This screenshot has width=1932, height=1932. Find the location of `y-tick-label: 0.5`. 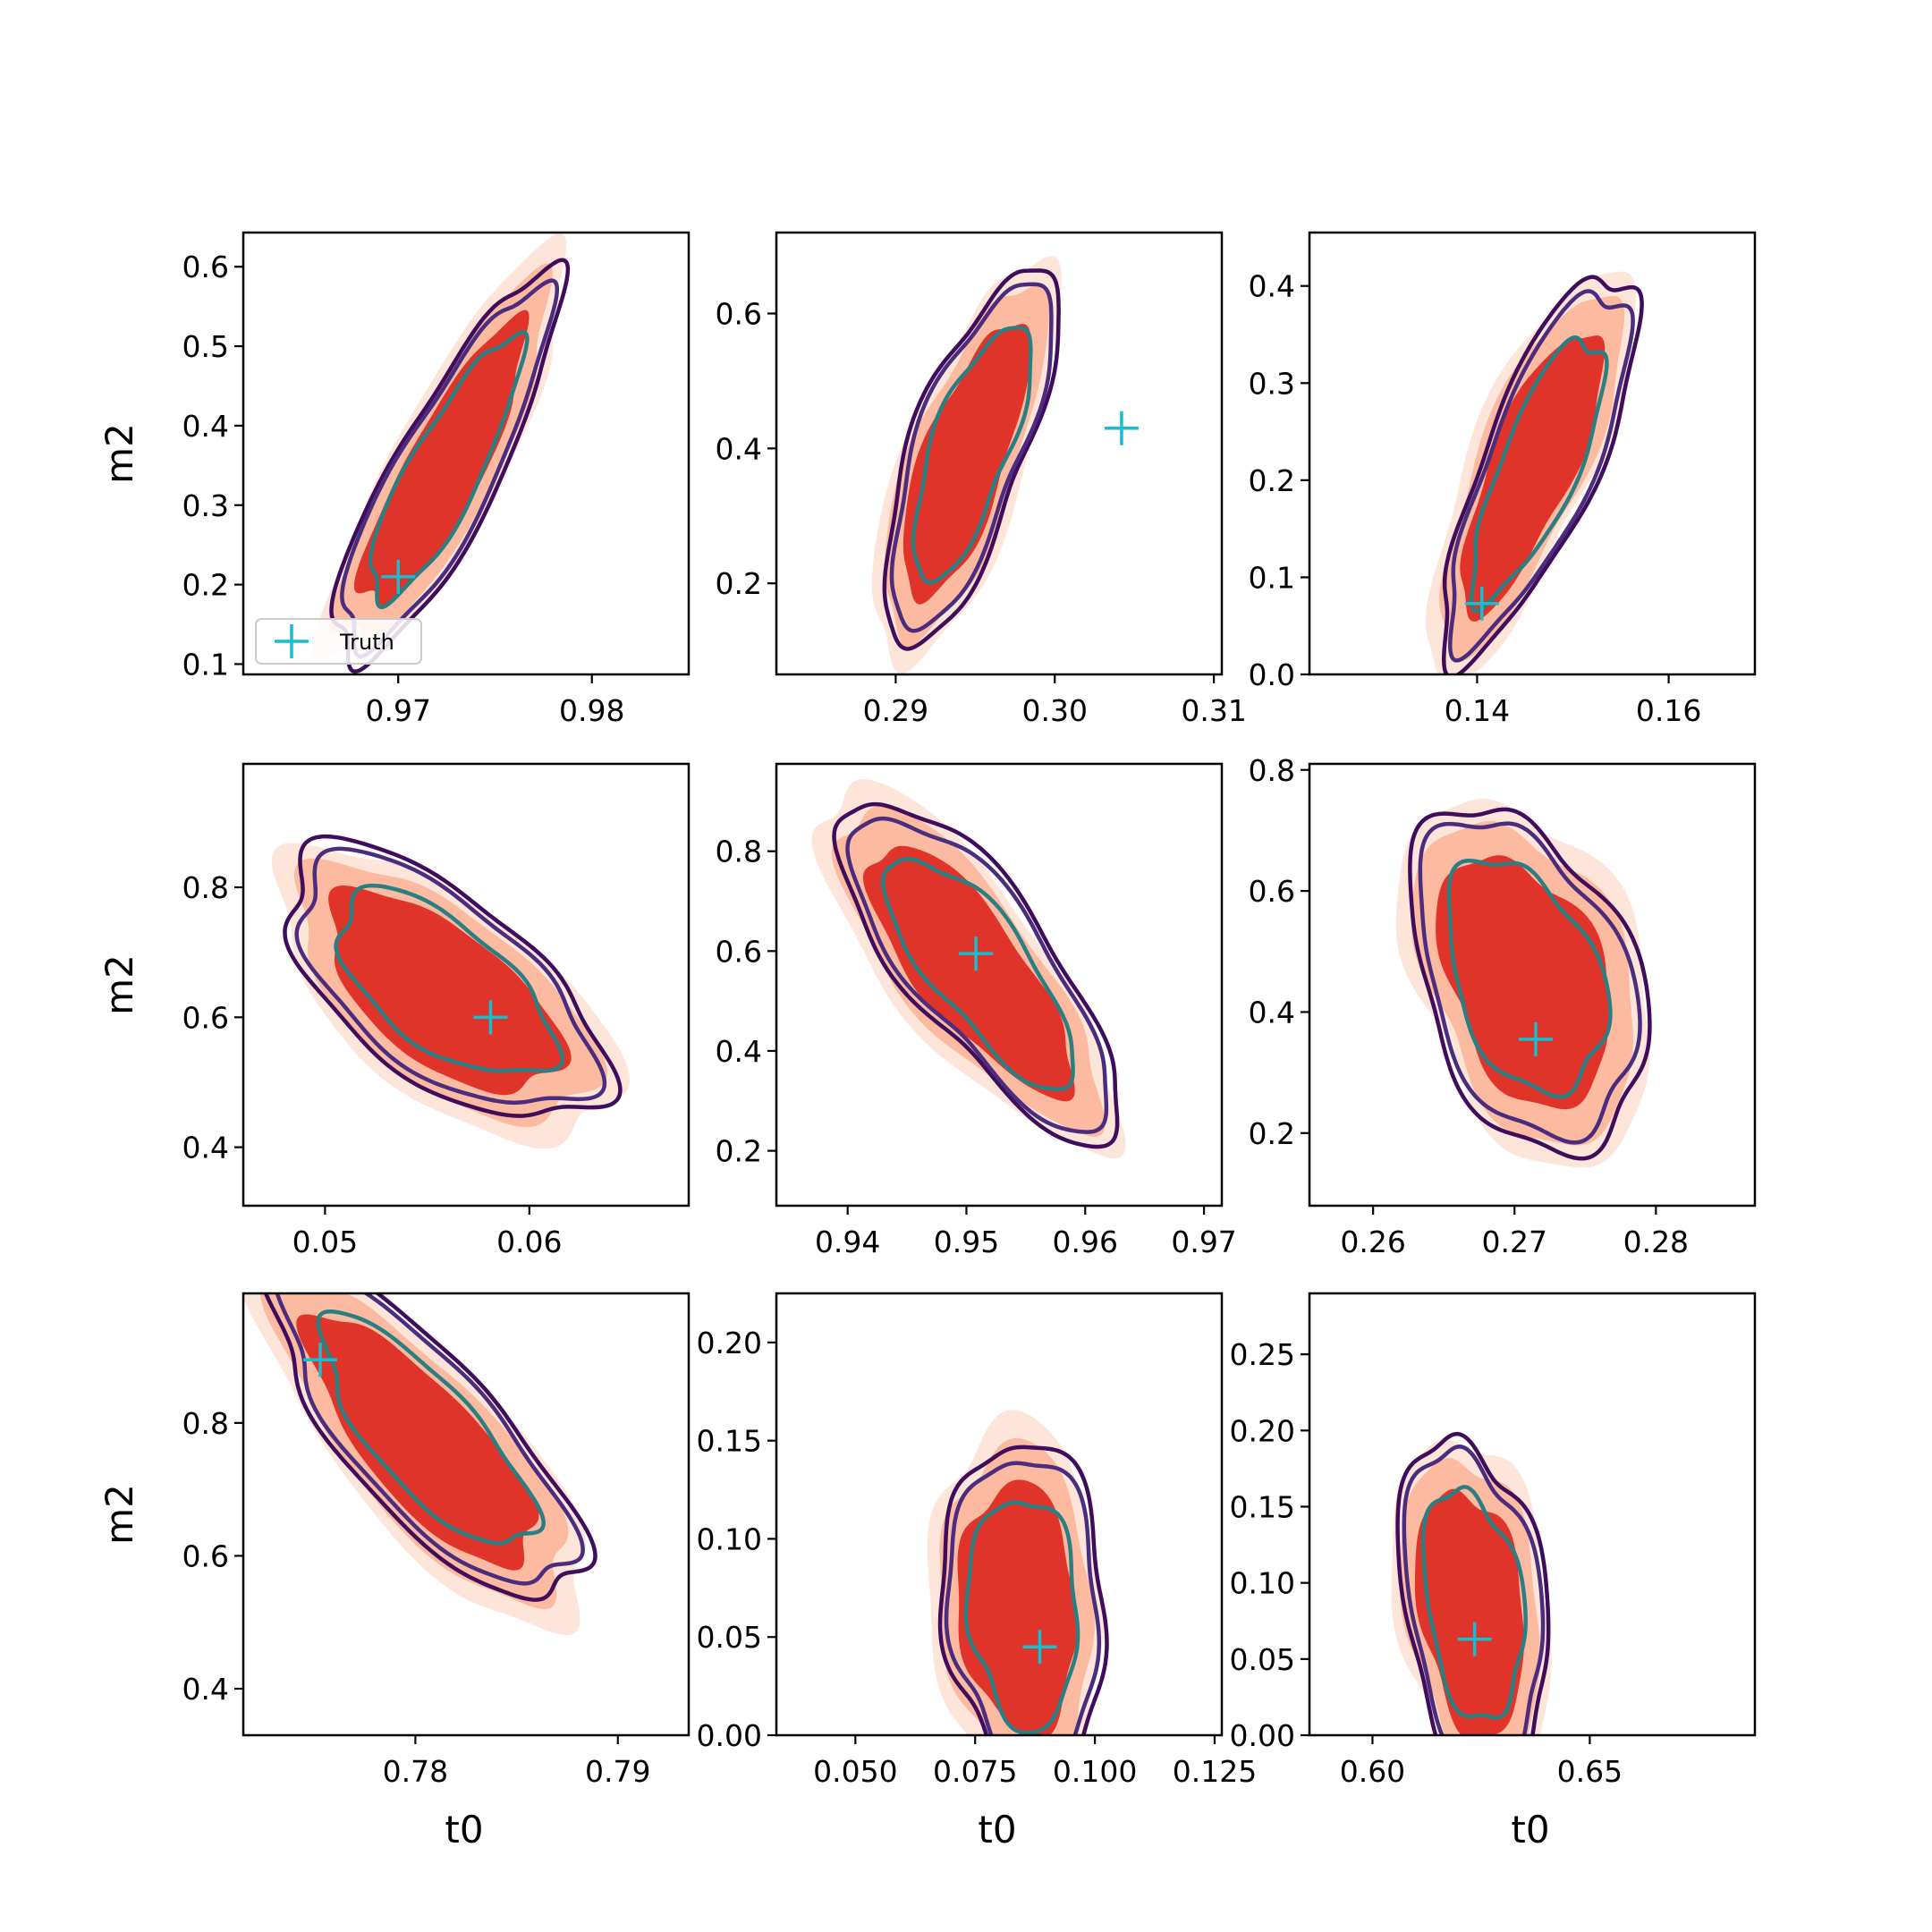

y-tick-label: 0.5 is located at coordinates (205, 346).